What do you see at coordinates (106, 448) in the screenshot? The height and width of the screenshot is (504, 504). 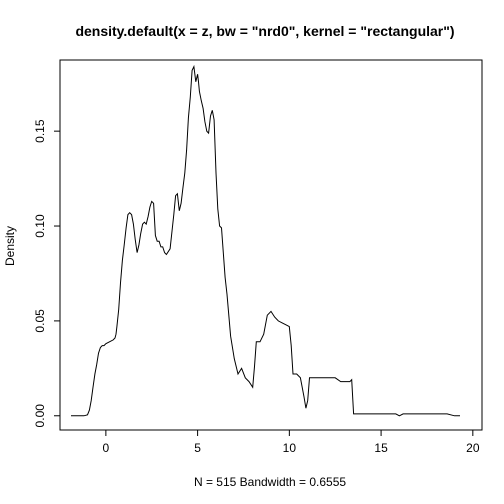 I see `x-tick-label: 0` at bounding box center [106, 448].